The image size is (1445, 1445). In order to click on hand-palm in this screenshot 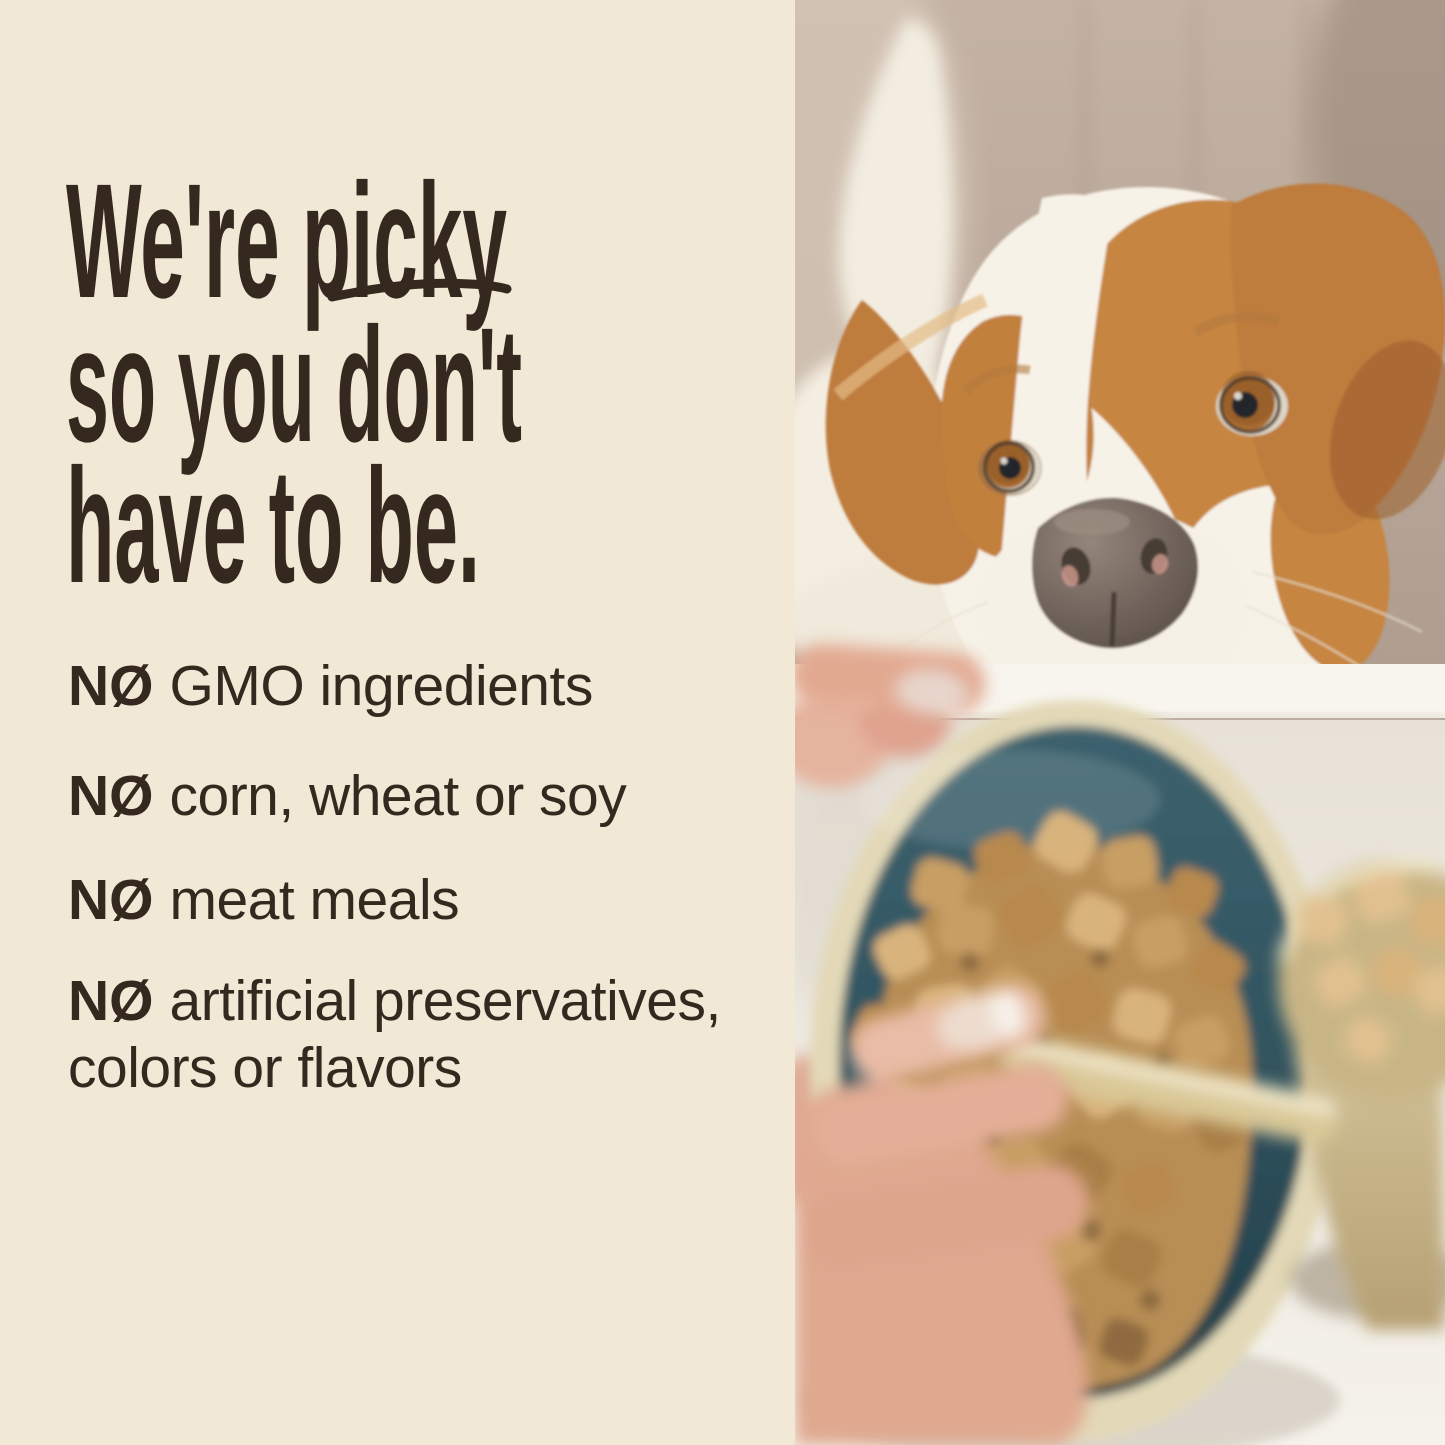, I will do `click(942, 1263)`.